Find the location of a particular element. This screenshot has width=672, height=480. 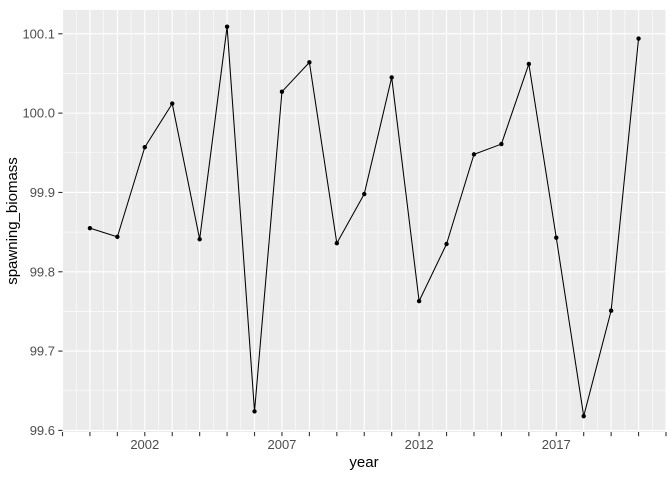

x-tick-label: 2002 is located at coordinates (144, 444).